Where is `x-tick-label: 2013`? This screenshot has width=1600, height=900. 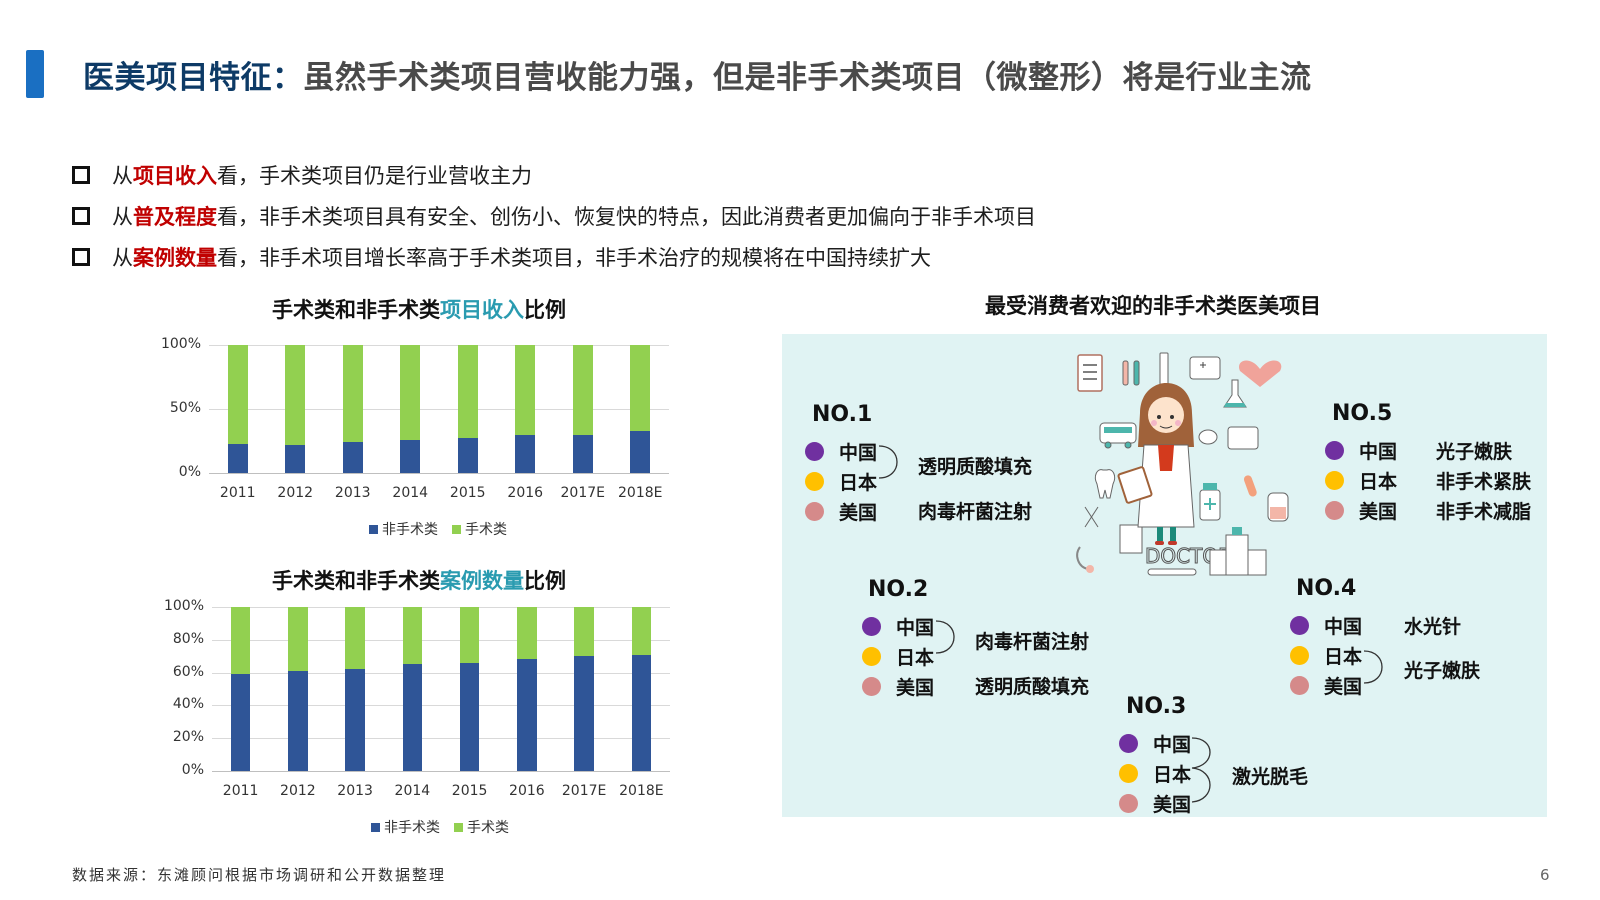
x-tick-label: 2013 is located at coordinates (352, 493).